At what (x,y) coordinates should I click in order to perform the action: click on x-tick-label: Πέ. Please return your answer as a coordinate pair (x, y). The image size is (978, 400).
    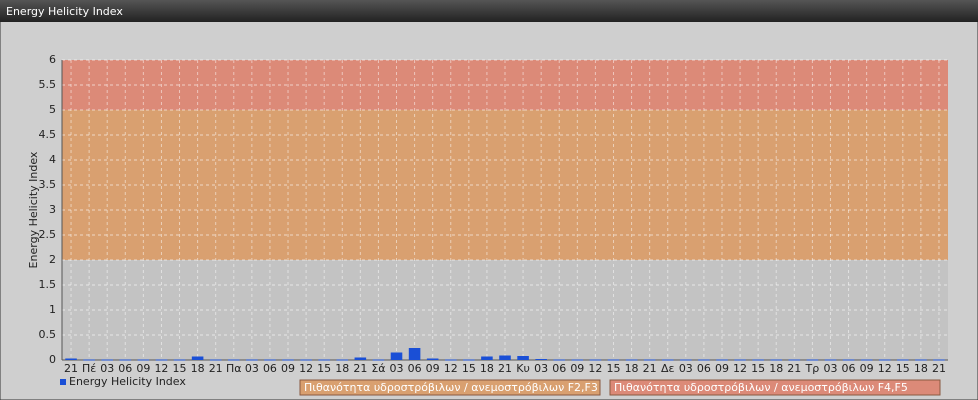
    Looking at the image, I should click on (89, 368).